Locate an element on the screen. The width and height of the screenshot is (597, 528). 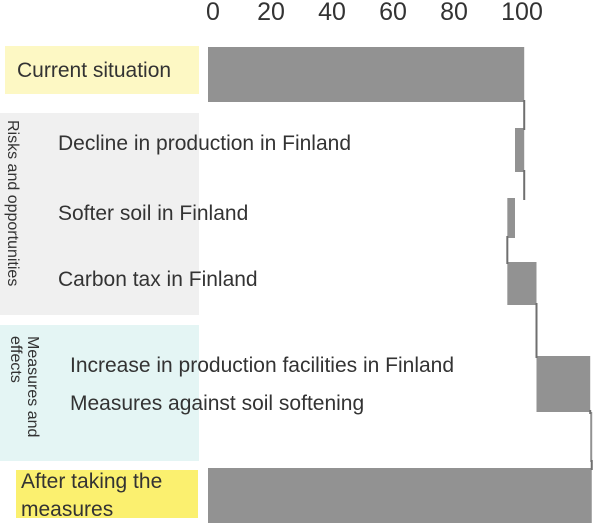
tick-label: 20 is located at coordinates (271, 13).